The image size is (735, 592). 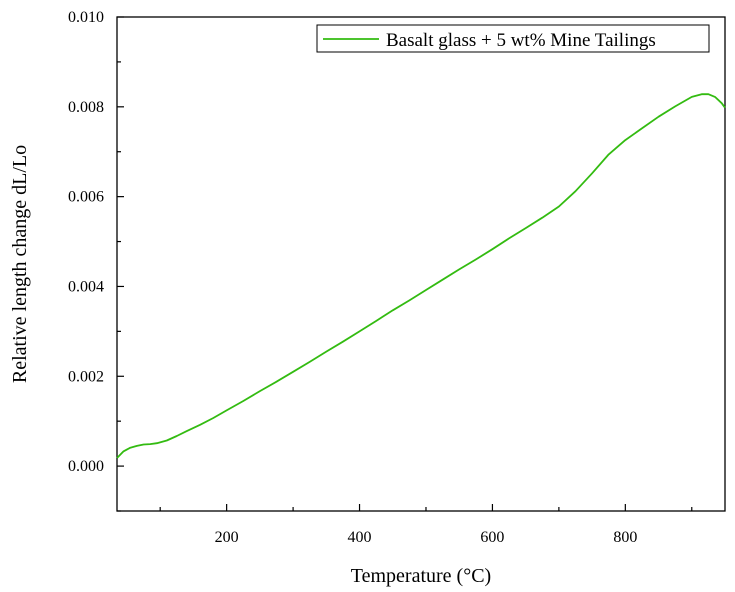 I want to click on y-axis-title: Relative length change dL/Lo, so click(x=20, y=264).